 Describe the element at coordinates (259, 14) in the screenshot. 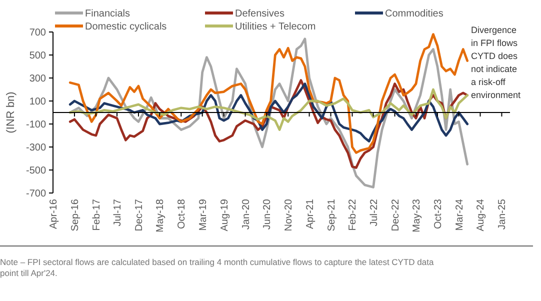

I see `legend-label: Defensives` at that location.